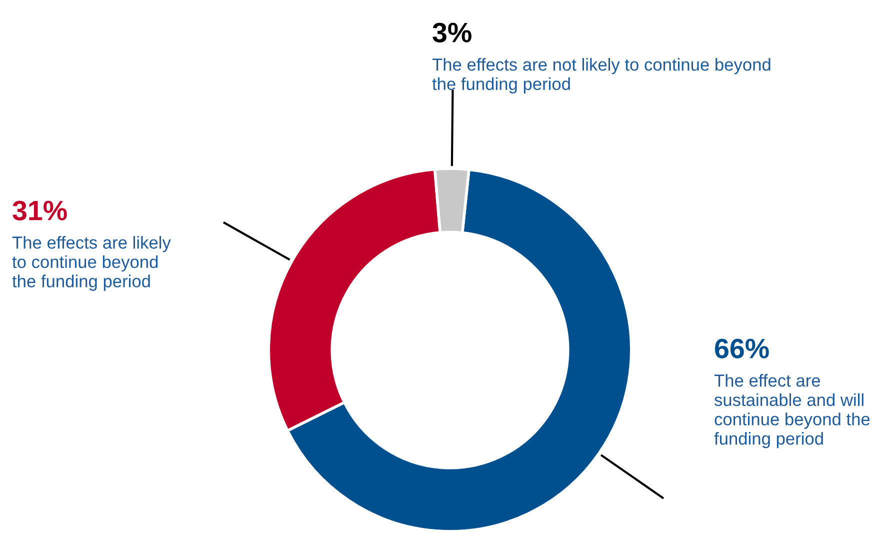 Image resolution: width=883 pixels, height=536 pixels. Describe the element at coordinates (452, 32) in the screenshot. I see `data-label: 3%` at that location.